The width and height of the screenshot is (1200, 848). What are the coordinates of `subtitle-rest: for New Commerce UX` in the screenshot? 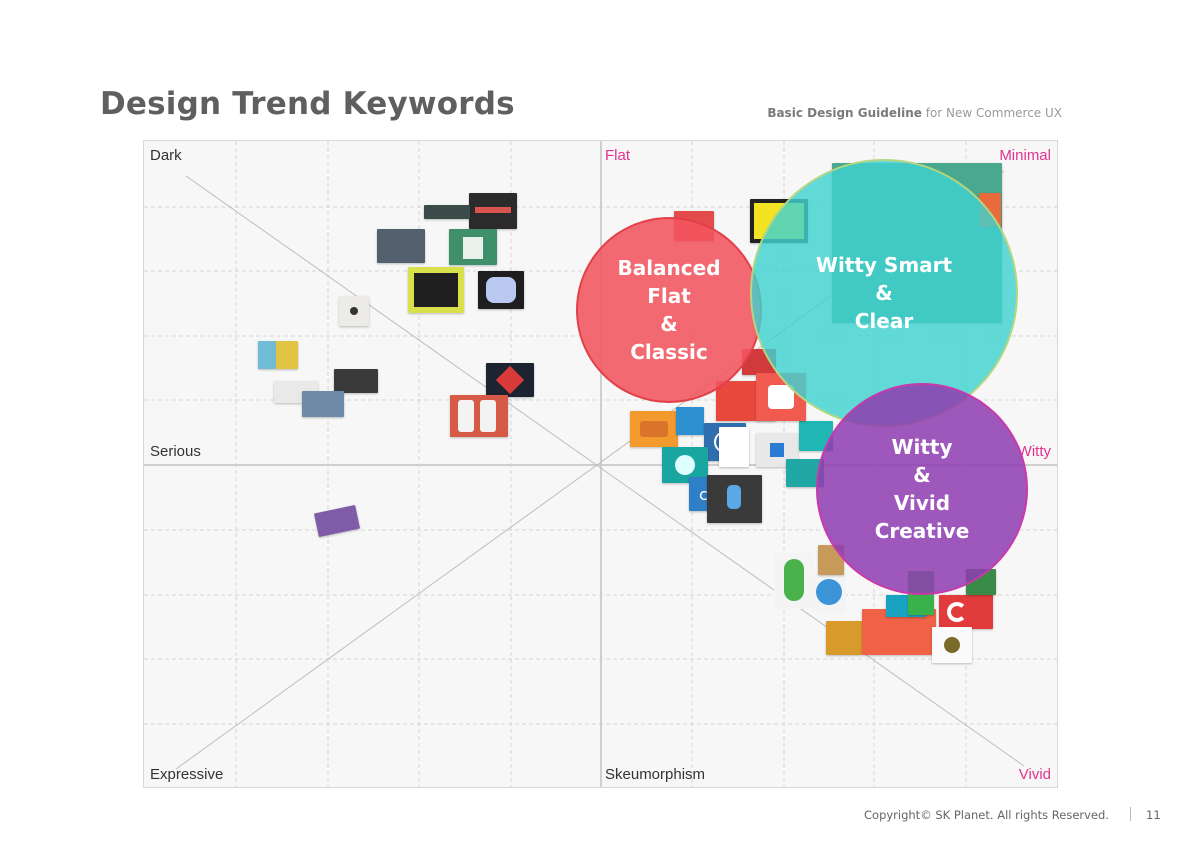 It's located at (991, 113).